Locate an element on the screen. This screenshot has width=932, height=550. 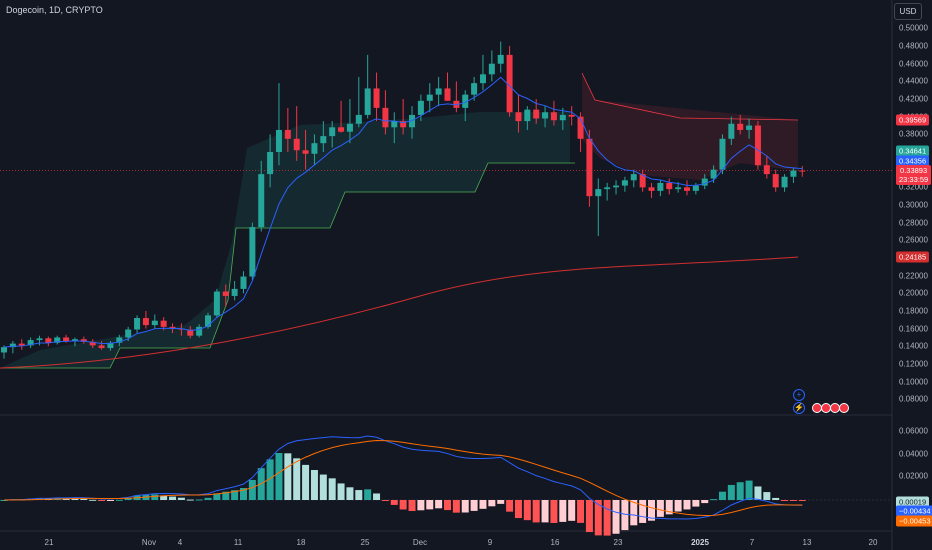
last-price-value: 0.33893 is located at coordinates (914, 170).